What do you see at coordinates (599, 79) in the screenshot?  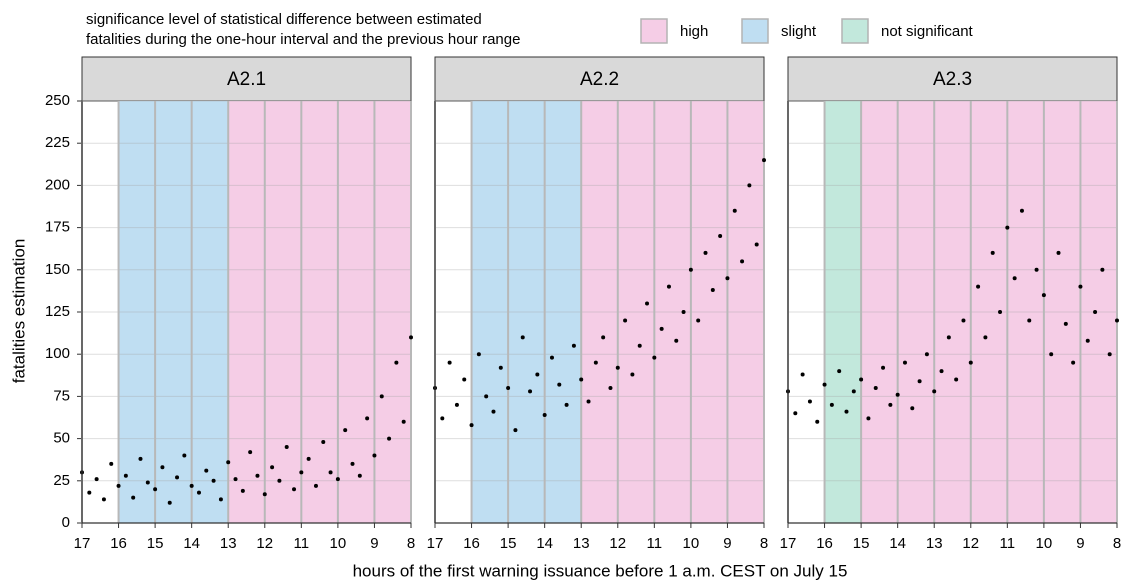 I see `facet-title: A2.2` at bounding box center [599, 79].